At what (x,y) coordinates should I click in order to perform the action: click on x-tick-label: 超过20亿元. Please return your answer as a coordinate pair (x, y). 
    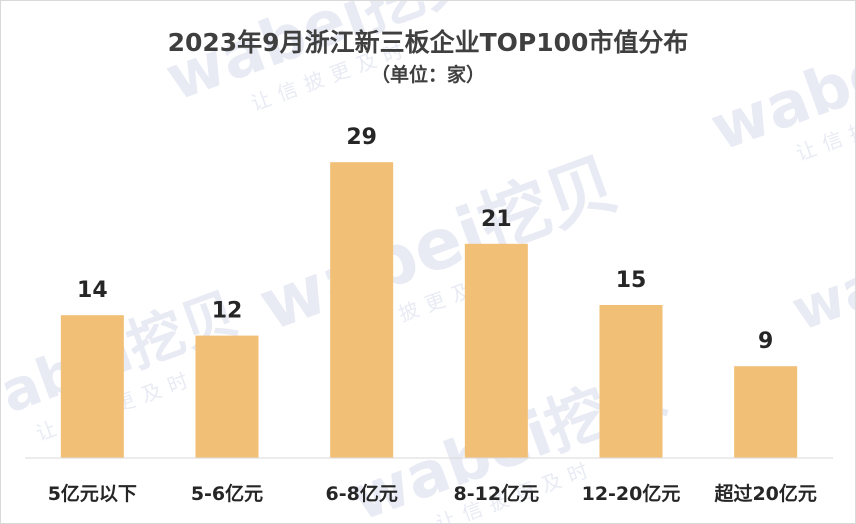
    Looking at the image, I should click on (764, 493).